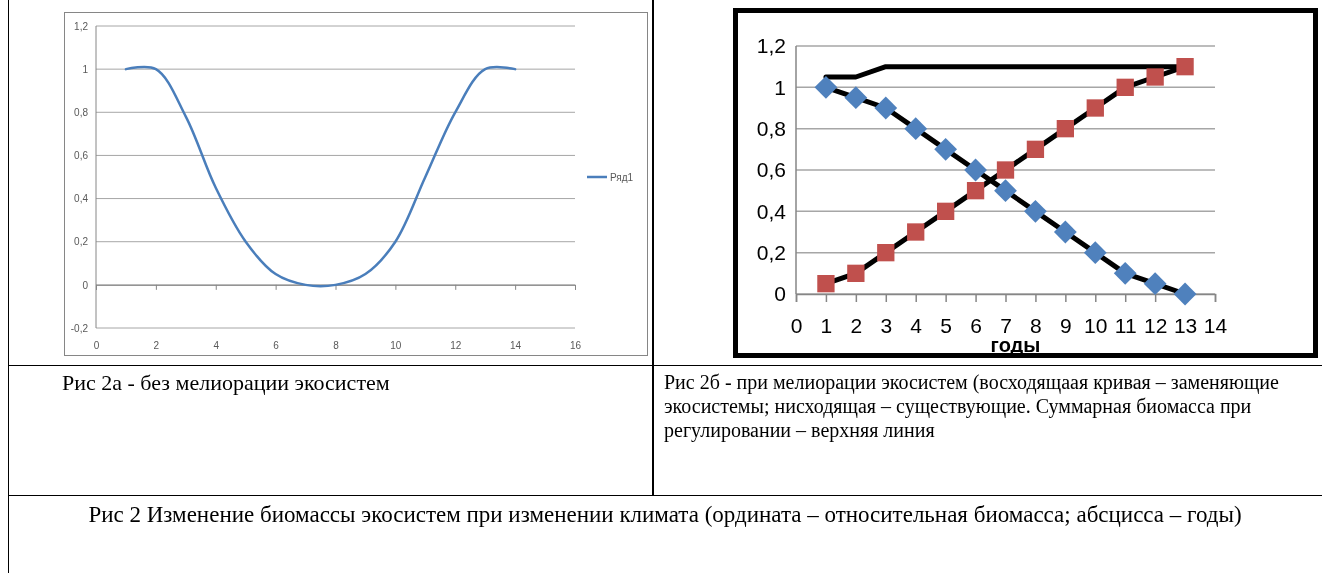  I want to click on x-tick-label: 16, so click(575, 346).